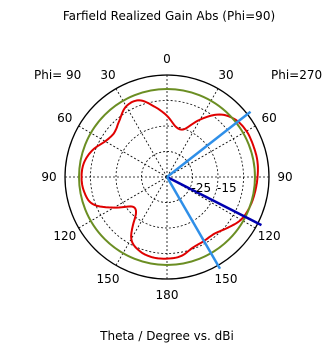 The width and height of the screenshot is (322, 354). I want to click on right-phi-label: Phi=270, so click(296, 75).